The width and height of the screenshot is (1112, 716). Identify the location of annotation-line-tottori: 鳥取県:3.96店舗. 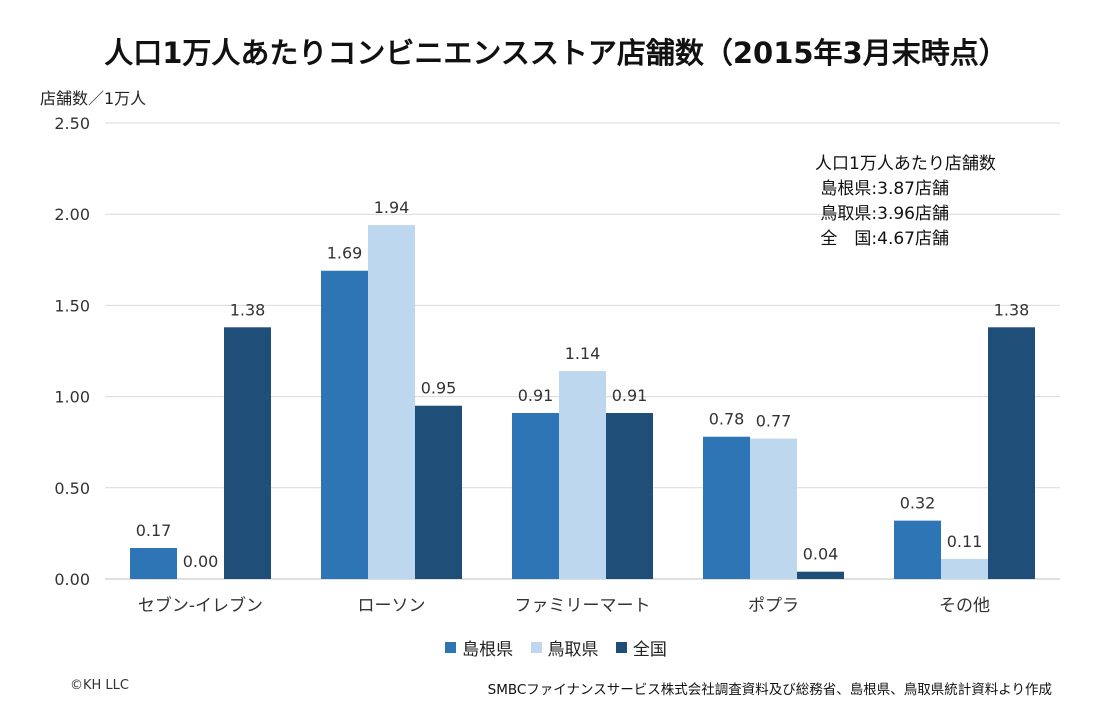
(882, 214).